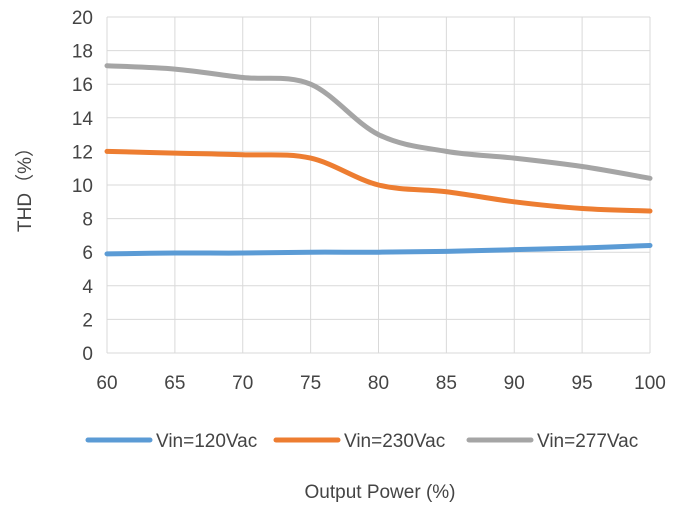  What do you see at coordinates (87, 220) in the screenshot?
I see `y-tick-label: 8` at bounding box center [87, 220].